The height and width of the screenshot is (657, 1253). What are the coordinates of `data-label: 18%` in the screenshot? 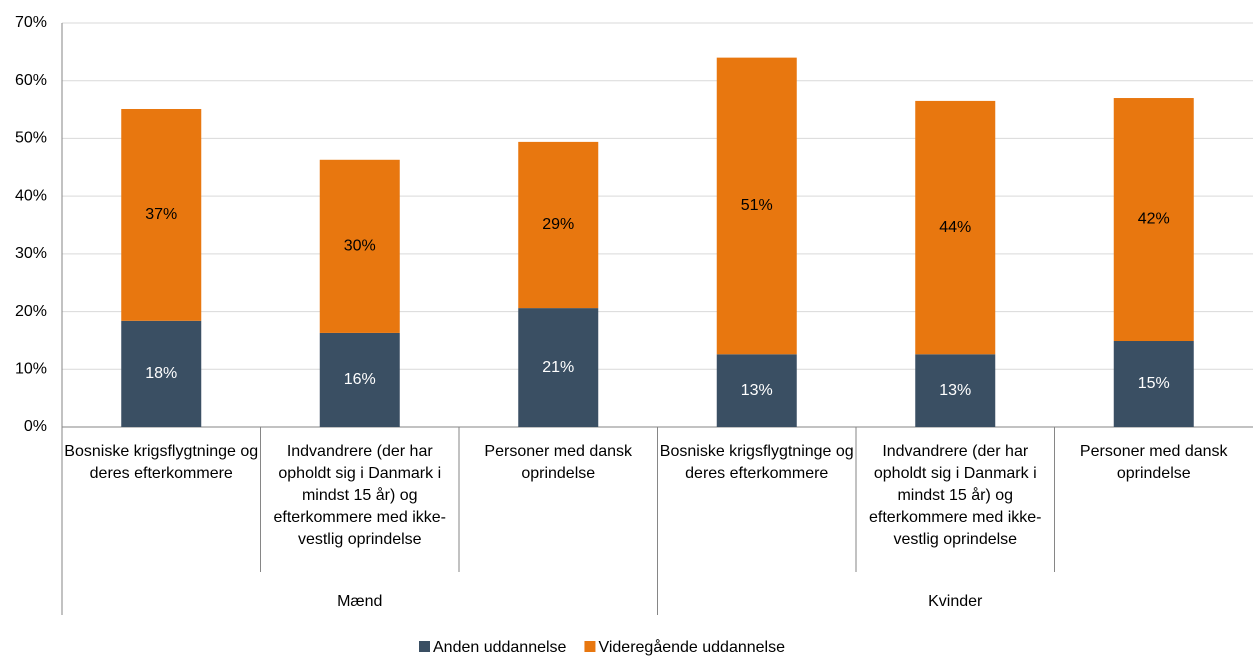 It's located at (161, 373).